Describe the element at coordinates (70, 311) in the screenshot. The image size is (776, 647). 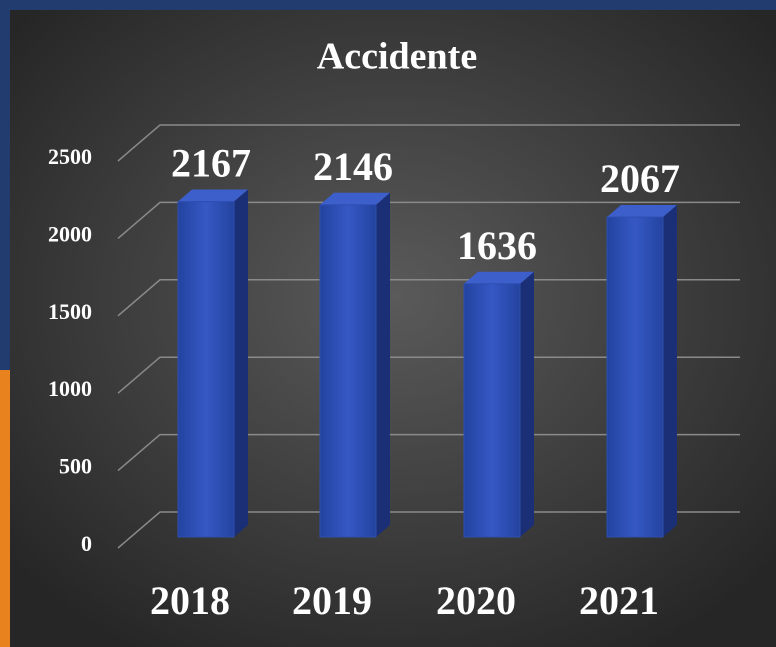
I see `y-tick-label: 1500` at that location.